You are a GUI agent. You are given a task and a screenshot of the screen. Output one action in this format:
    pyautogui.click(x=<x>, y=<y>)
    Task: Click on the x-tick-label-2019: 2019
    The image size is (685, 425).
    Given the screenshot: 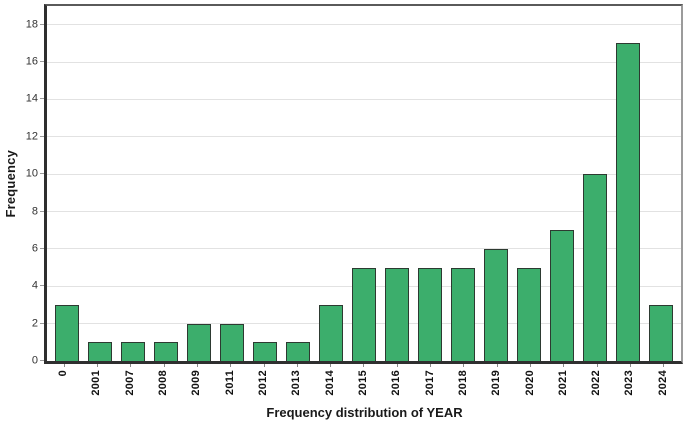 What is the action you would take?
    pyautogui.click(x=496, y=383)
    